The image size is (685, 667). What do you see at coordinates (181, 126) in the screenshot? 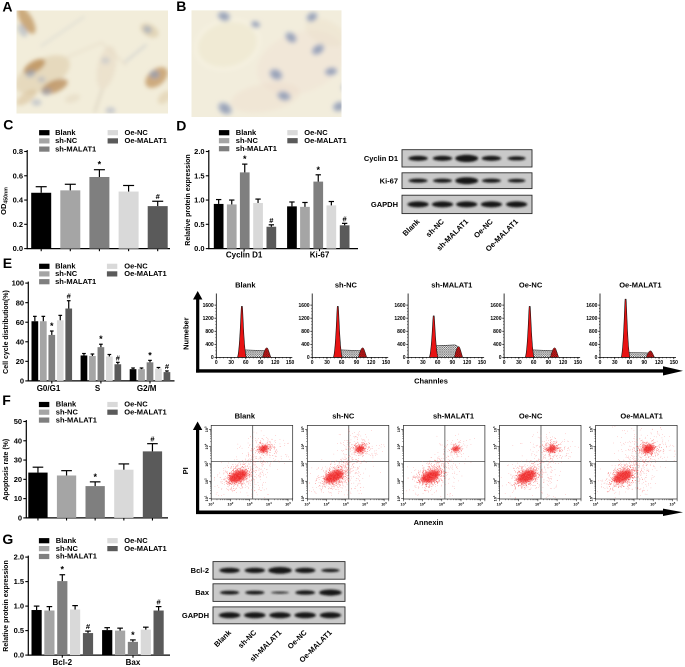
I see `svg-text: D` at bounding box center [181, 126].